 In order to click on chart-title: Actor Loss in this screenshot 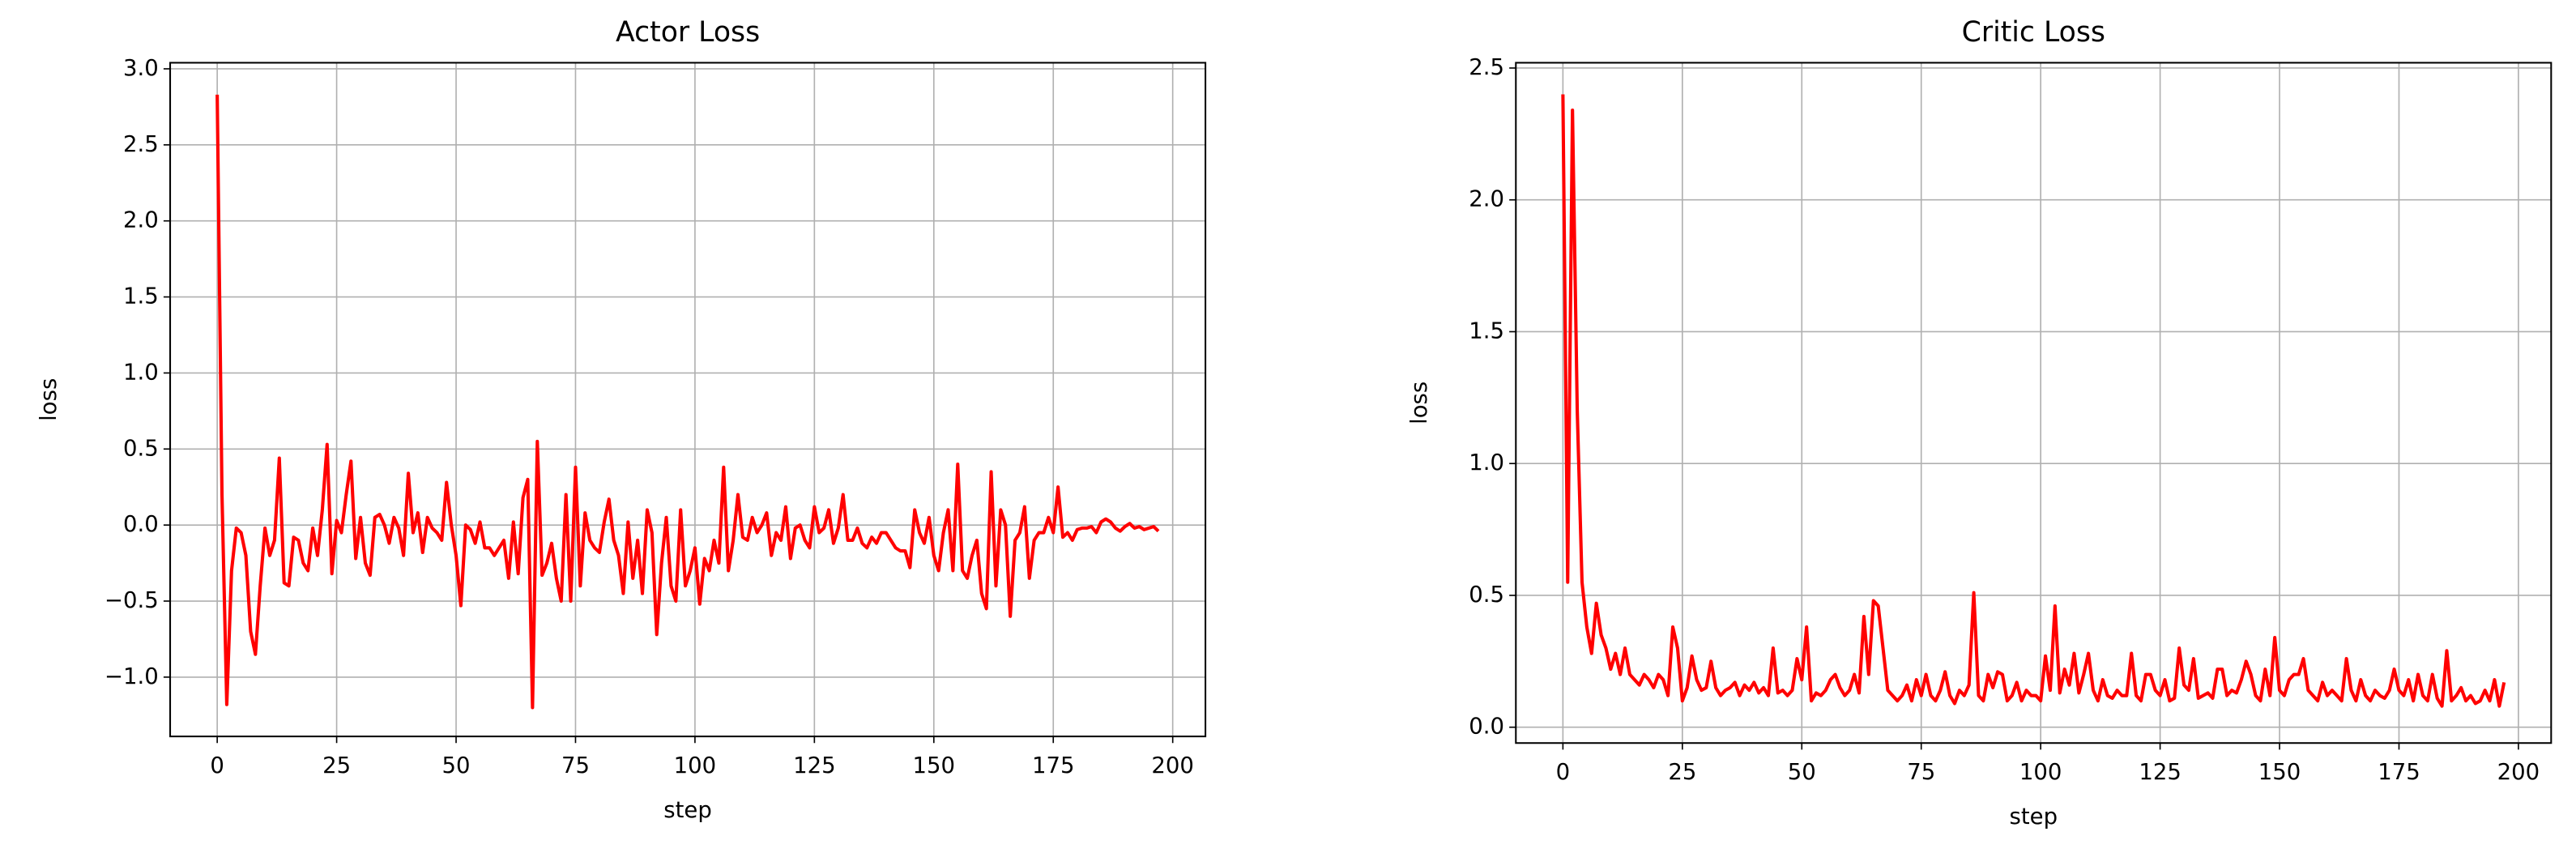, I will do `click(688, 32)`.